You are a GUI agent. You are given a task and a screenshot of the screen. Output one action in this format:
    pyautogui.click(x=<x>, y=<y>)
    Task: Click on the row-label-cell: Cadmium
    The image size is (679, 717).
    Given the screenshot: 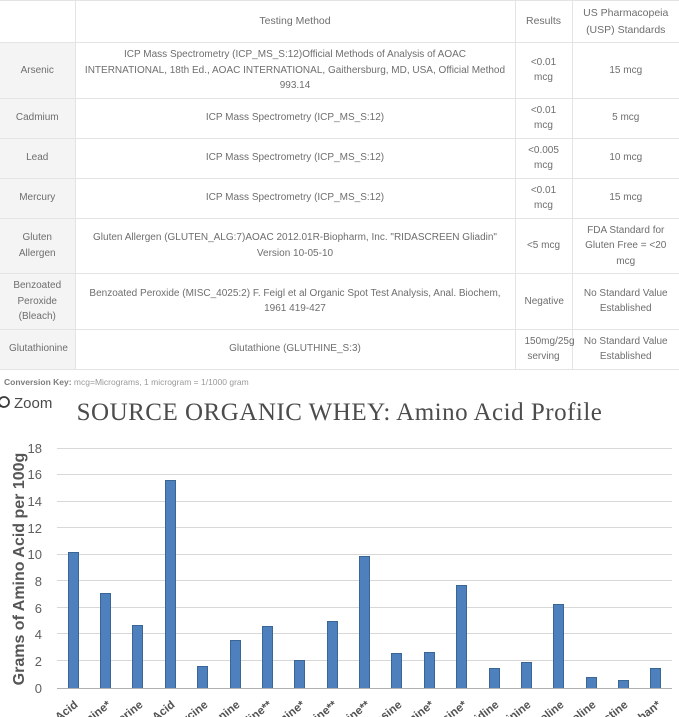 What is the action you would take?
    pyautogui.click(x=38, y=118)
    